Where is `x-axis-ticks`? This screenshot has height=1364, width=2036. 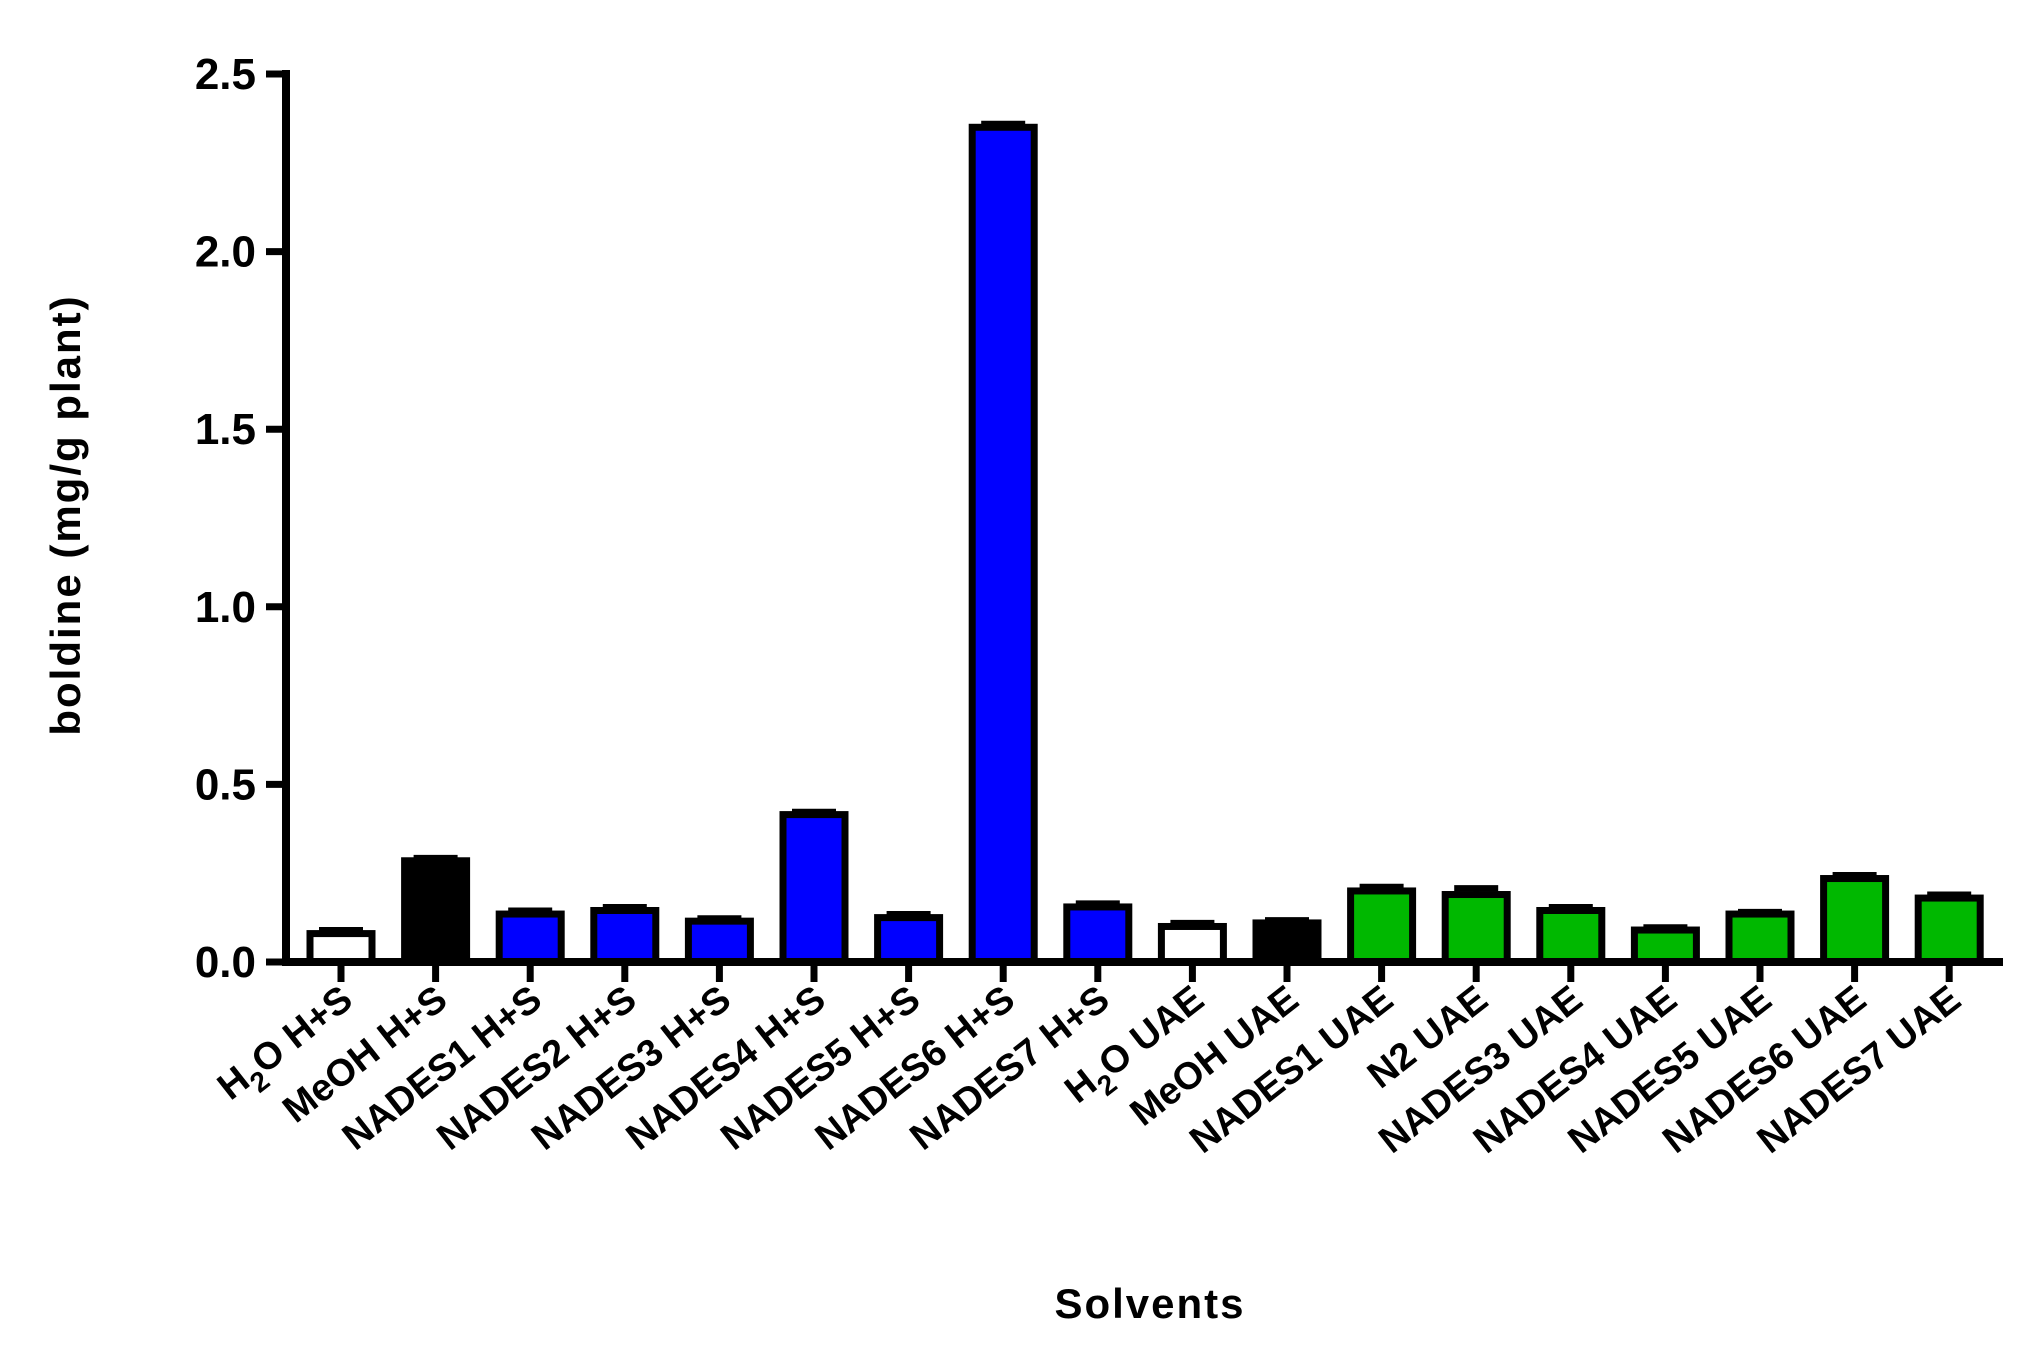
x-axis-ticks is located at coordinates (1145, 972).